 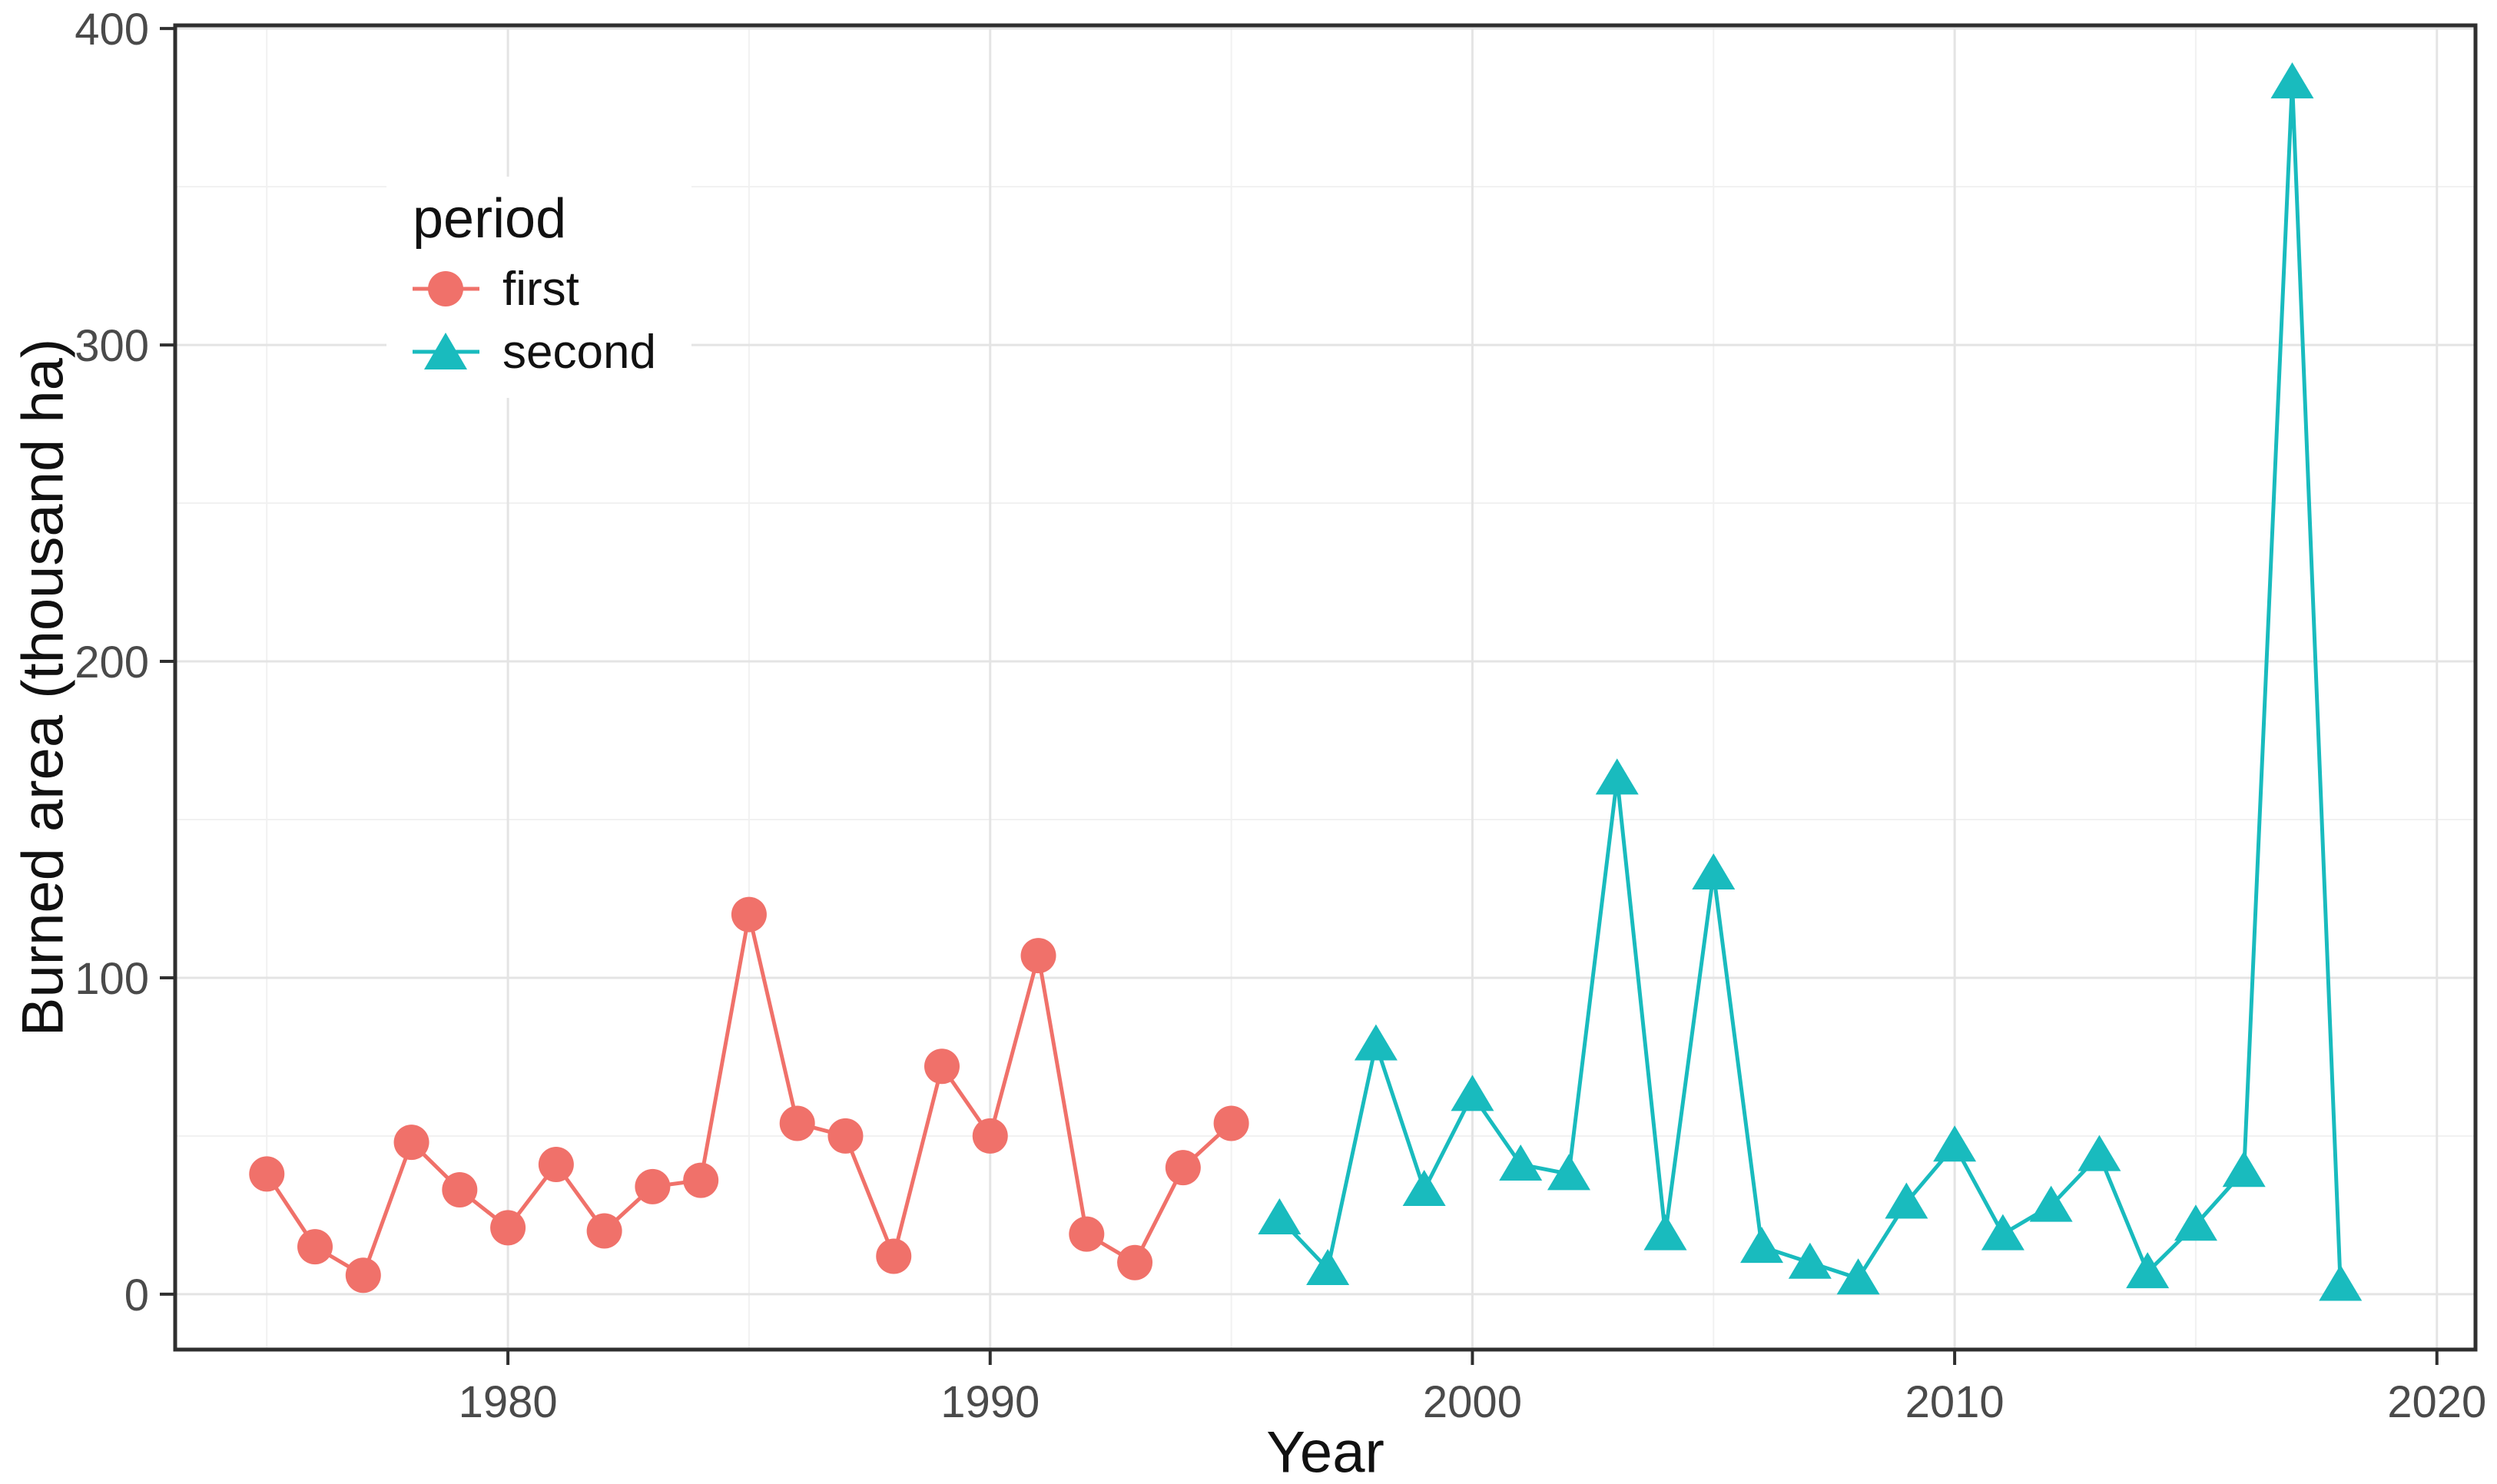 I want to click on legend-item-first: first, so click(x=533, y=288).